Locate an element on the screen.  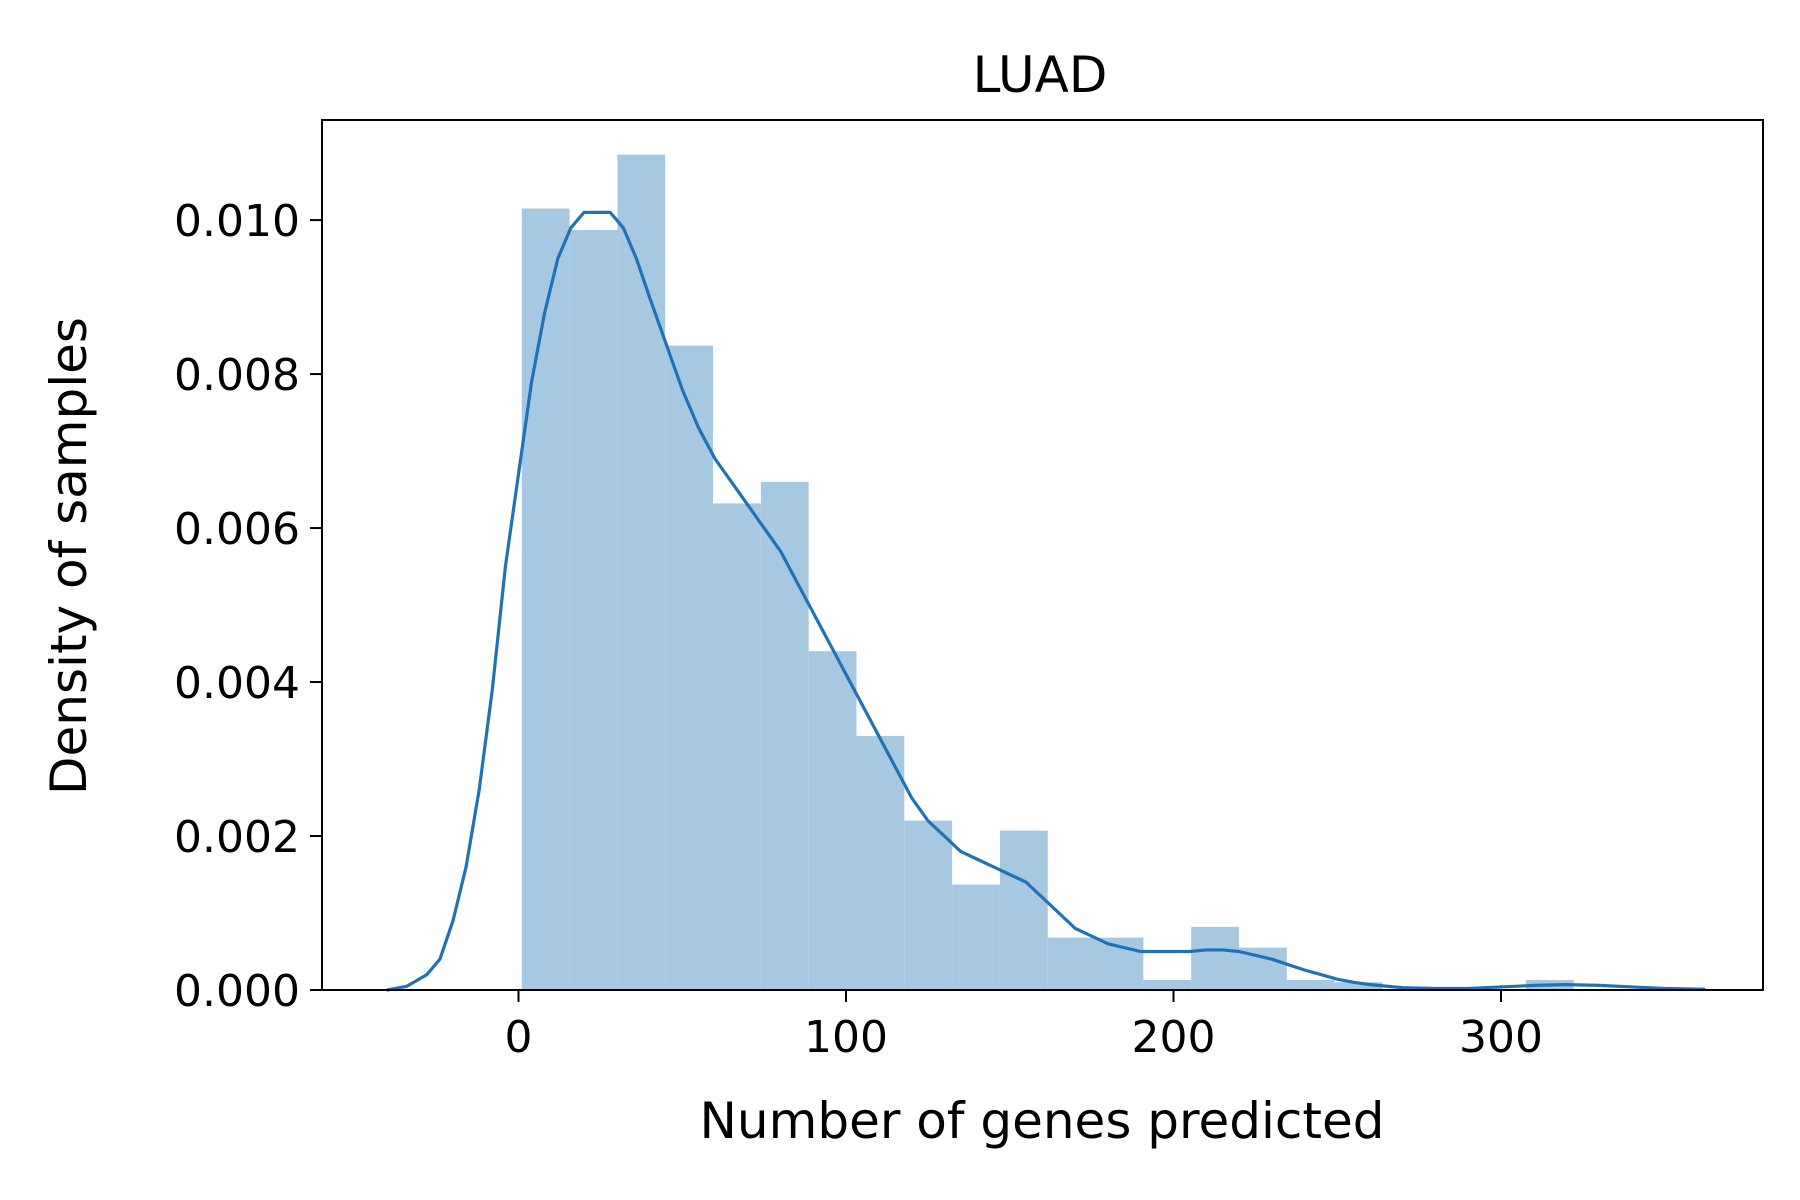
y-tick-label: 0.004 is located at coordinates (237, 683).